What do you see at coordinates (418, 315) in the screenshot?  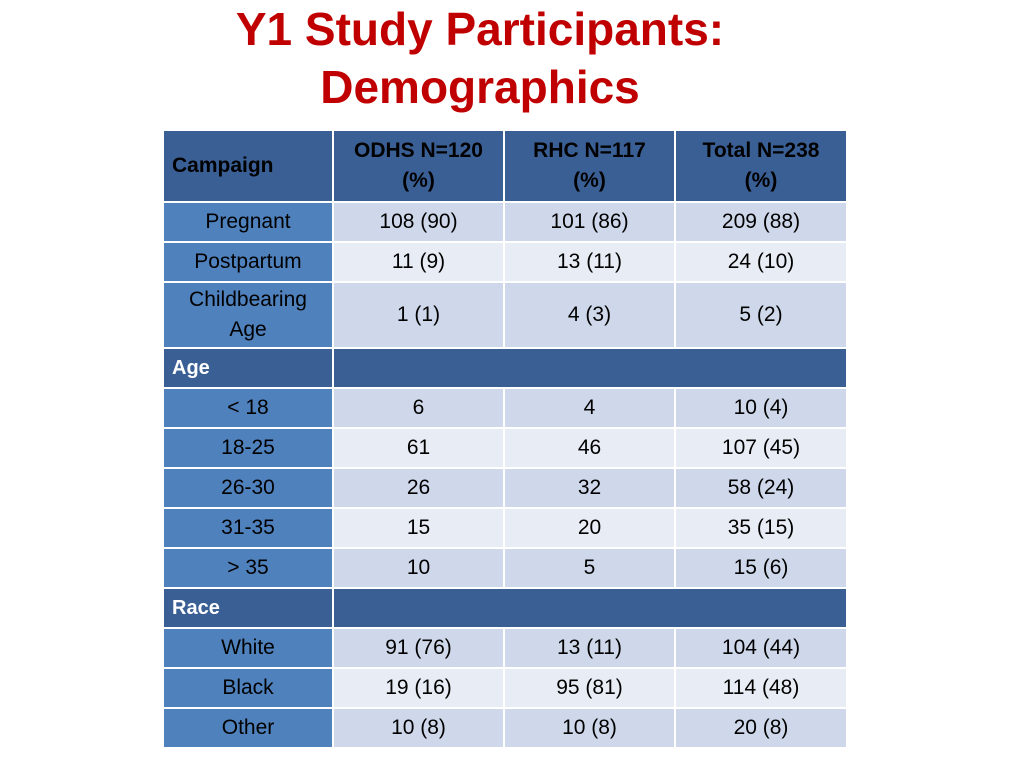 I see `cell-odhs: 1 (1)` at bounding box center [418, 315].